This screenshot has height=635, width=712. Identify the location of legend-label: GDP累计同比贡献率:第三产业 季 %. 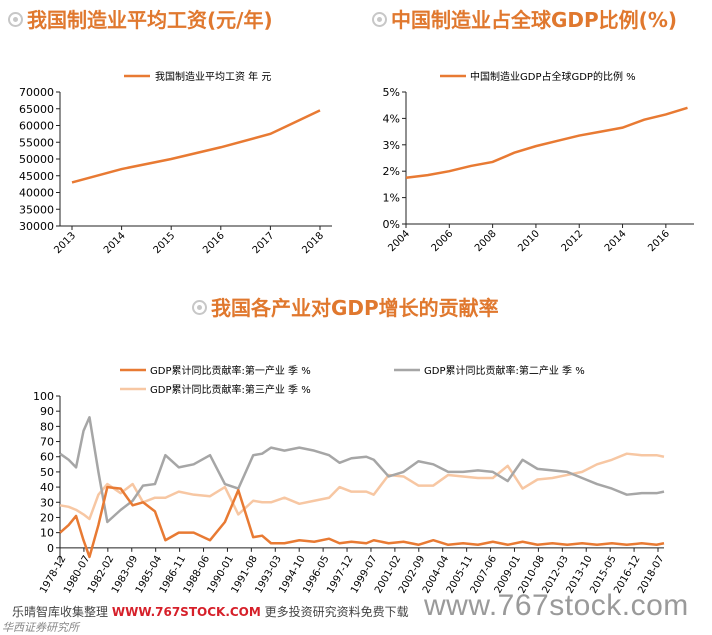
(230, 389).